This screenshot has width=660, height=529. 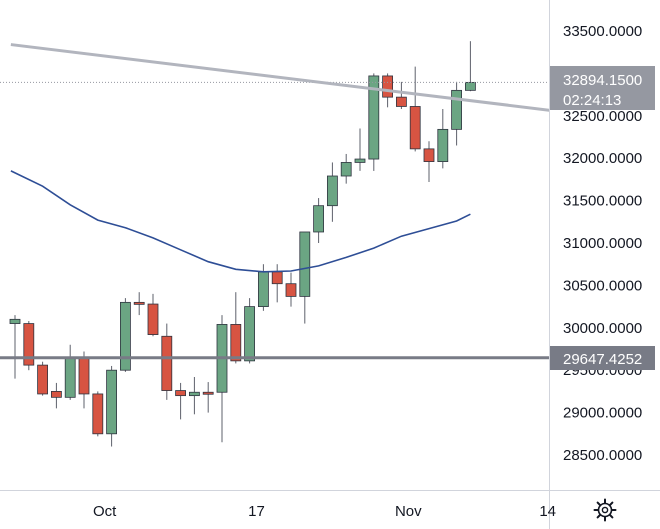 I want to click on last-price-tag: 32894.1500 02:24:13, so click(x=602, y=88).